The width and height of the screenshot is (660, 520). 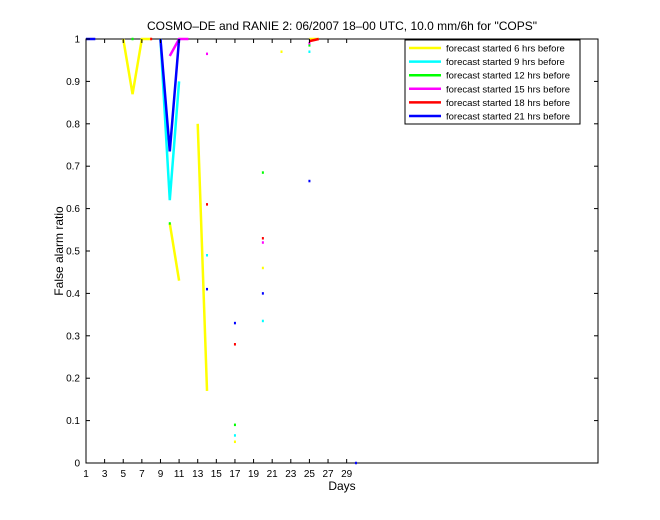 What do you see at coordinates (73, 167) in the screenshot?
I see `y-tick-label: 0.7` at bounding box center [73, 167].